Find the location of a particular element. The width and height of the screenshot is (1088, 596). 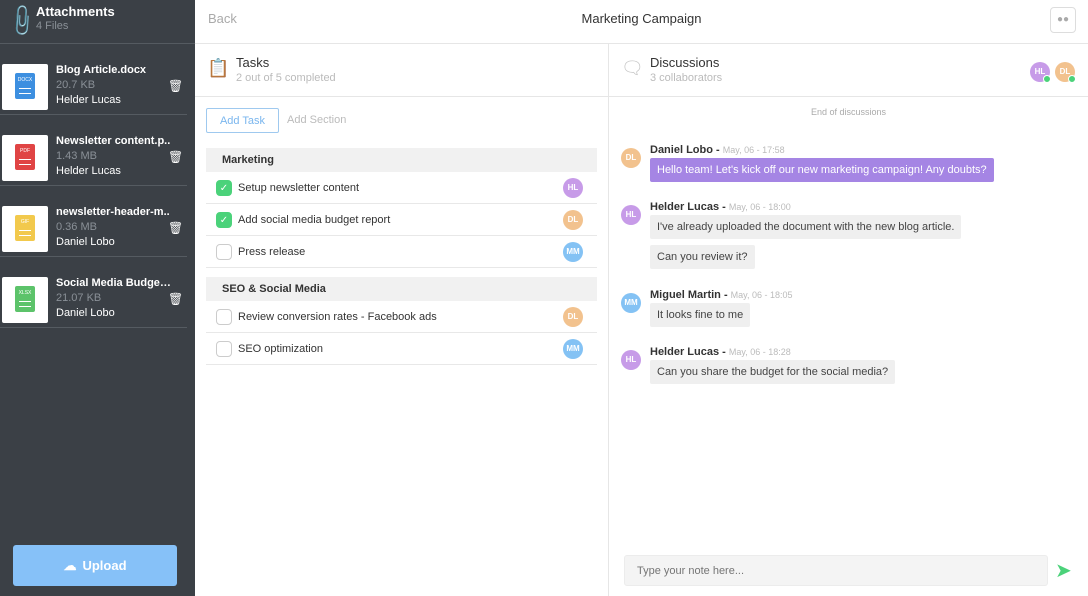

task-label: Add social media budget report is located at coordinates (314, 220).